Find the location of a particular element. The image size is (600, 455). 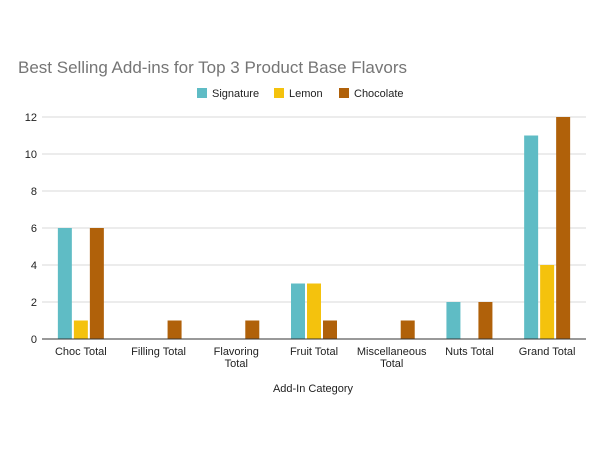

x-tick-label: Filling Total is located at coordinates (158, 352).